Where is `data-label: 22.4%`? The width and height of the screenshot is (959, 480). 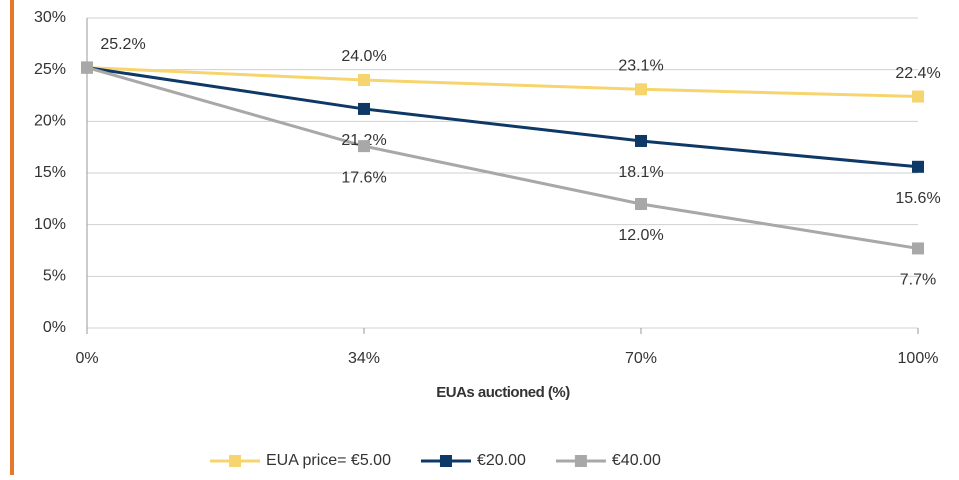 data-label: 22.4% is located at coordinates (917, 73).